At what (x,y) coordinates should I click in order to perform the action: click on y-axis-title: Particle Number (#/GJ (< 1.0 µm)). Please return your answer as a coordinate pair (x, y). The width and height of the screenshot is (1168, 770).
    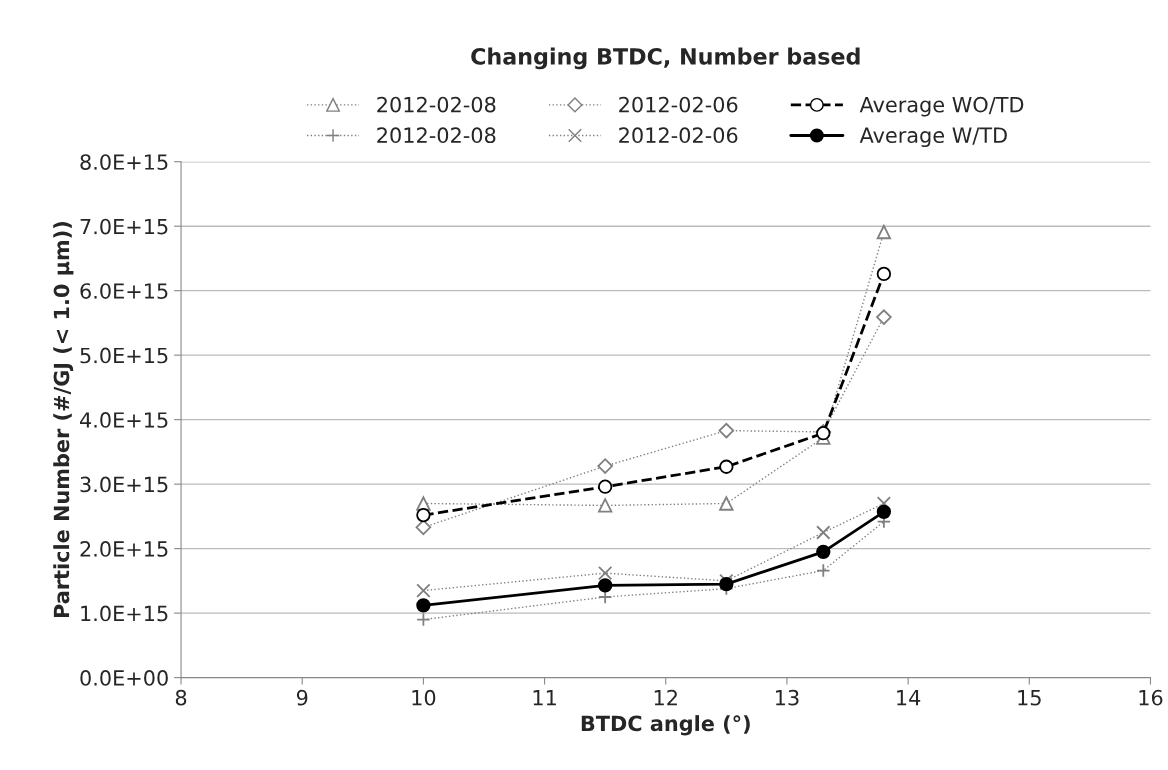
    Looking at the image, I should click on (63, 420).